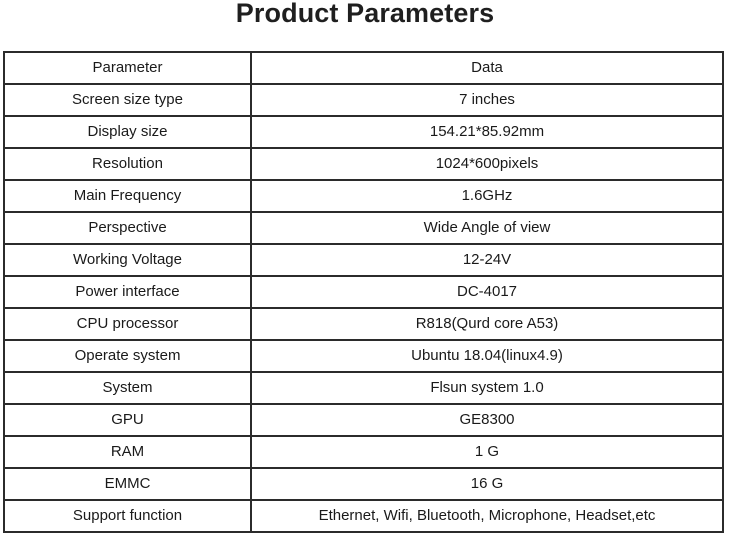 This screenshot has width=730, height=535. I want to click on row-value: Flsun system 1.0, so click(487, 388).